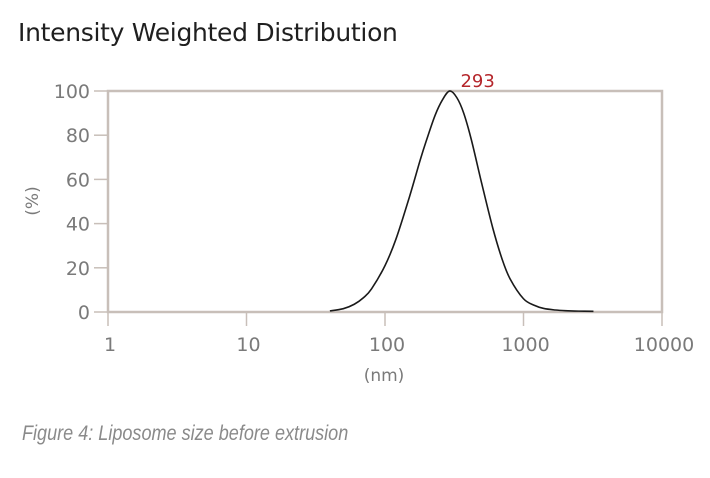  I want to click on chart-title: Intensity Weighted Distribution, so click(208, 32).